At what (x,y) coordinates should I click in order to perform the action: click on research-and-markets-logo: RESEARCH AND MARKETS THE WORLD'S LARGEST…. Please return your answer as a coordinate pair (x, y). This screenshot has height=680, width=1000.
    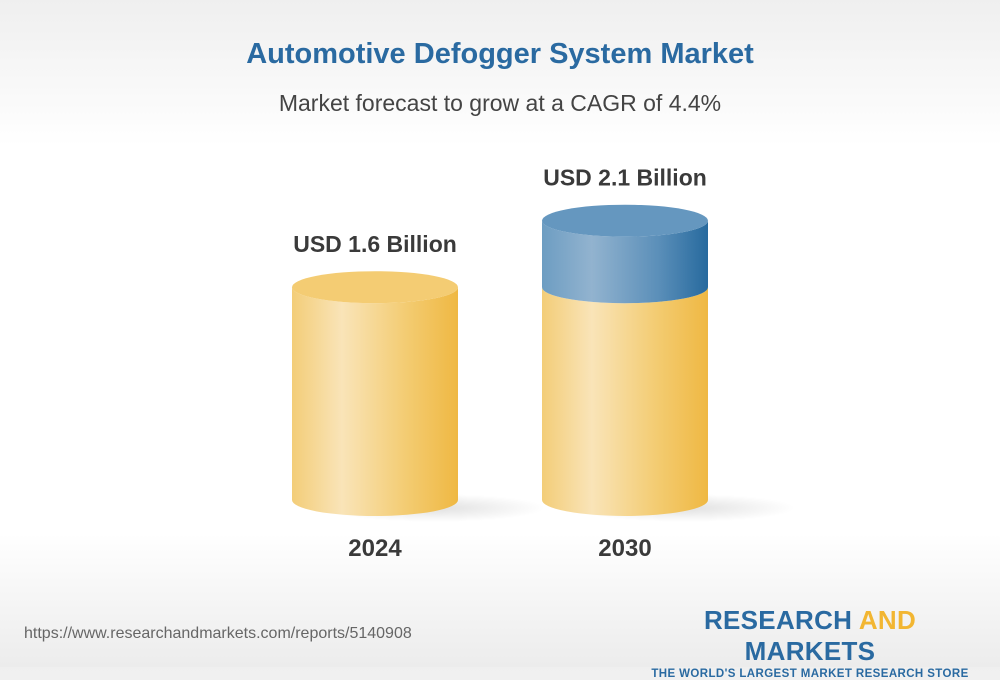
    Looking at the image, I should click on (810, 642).